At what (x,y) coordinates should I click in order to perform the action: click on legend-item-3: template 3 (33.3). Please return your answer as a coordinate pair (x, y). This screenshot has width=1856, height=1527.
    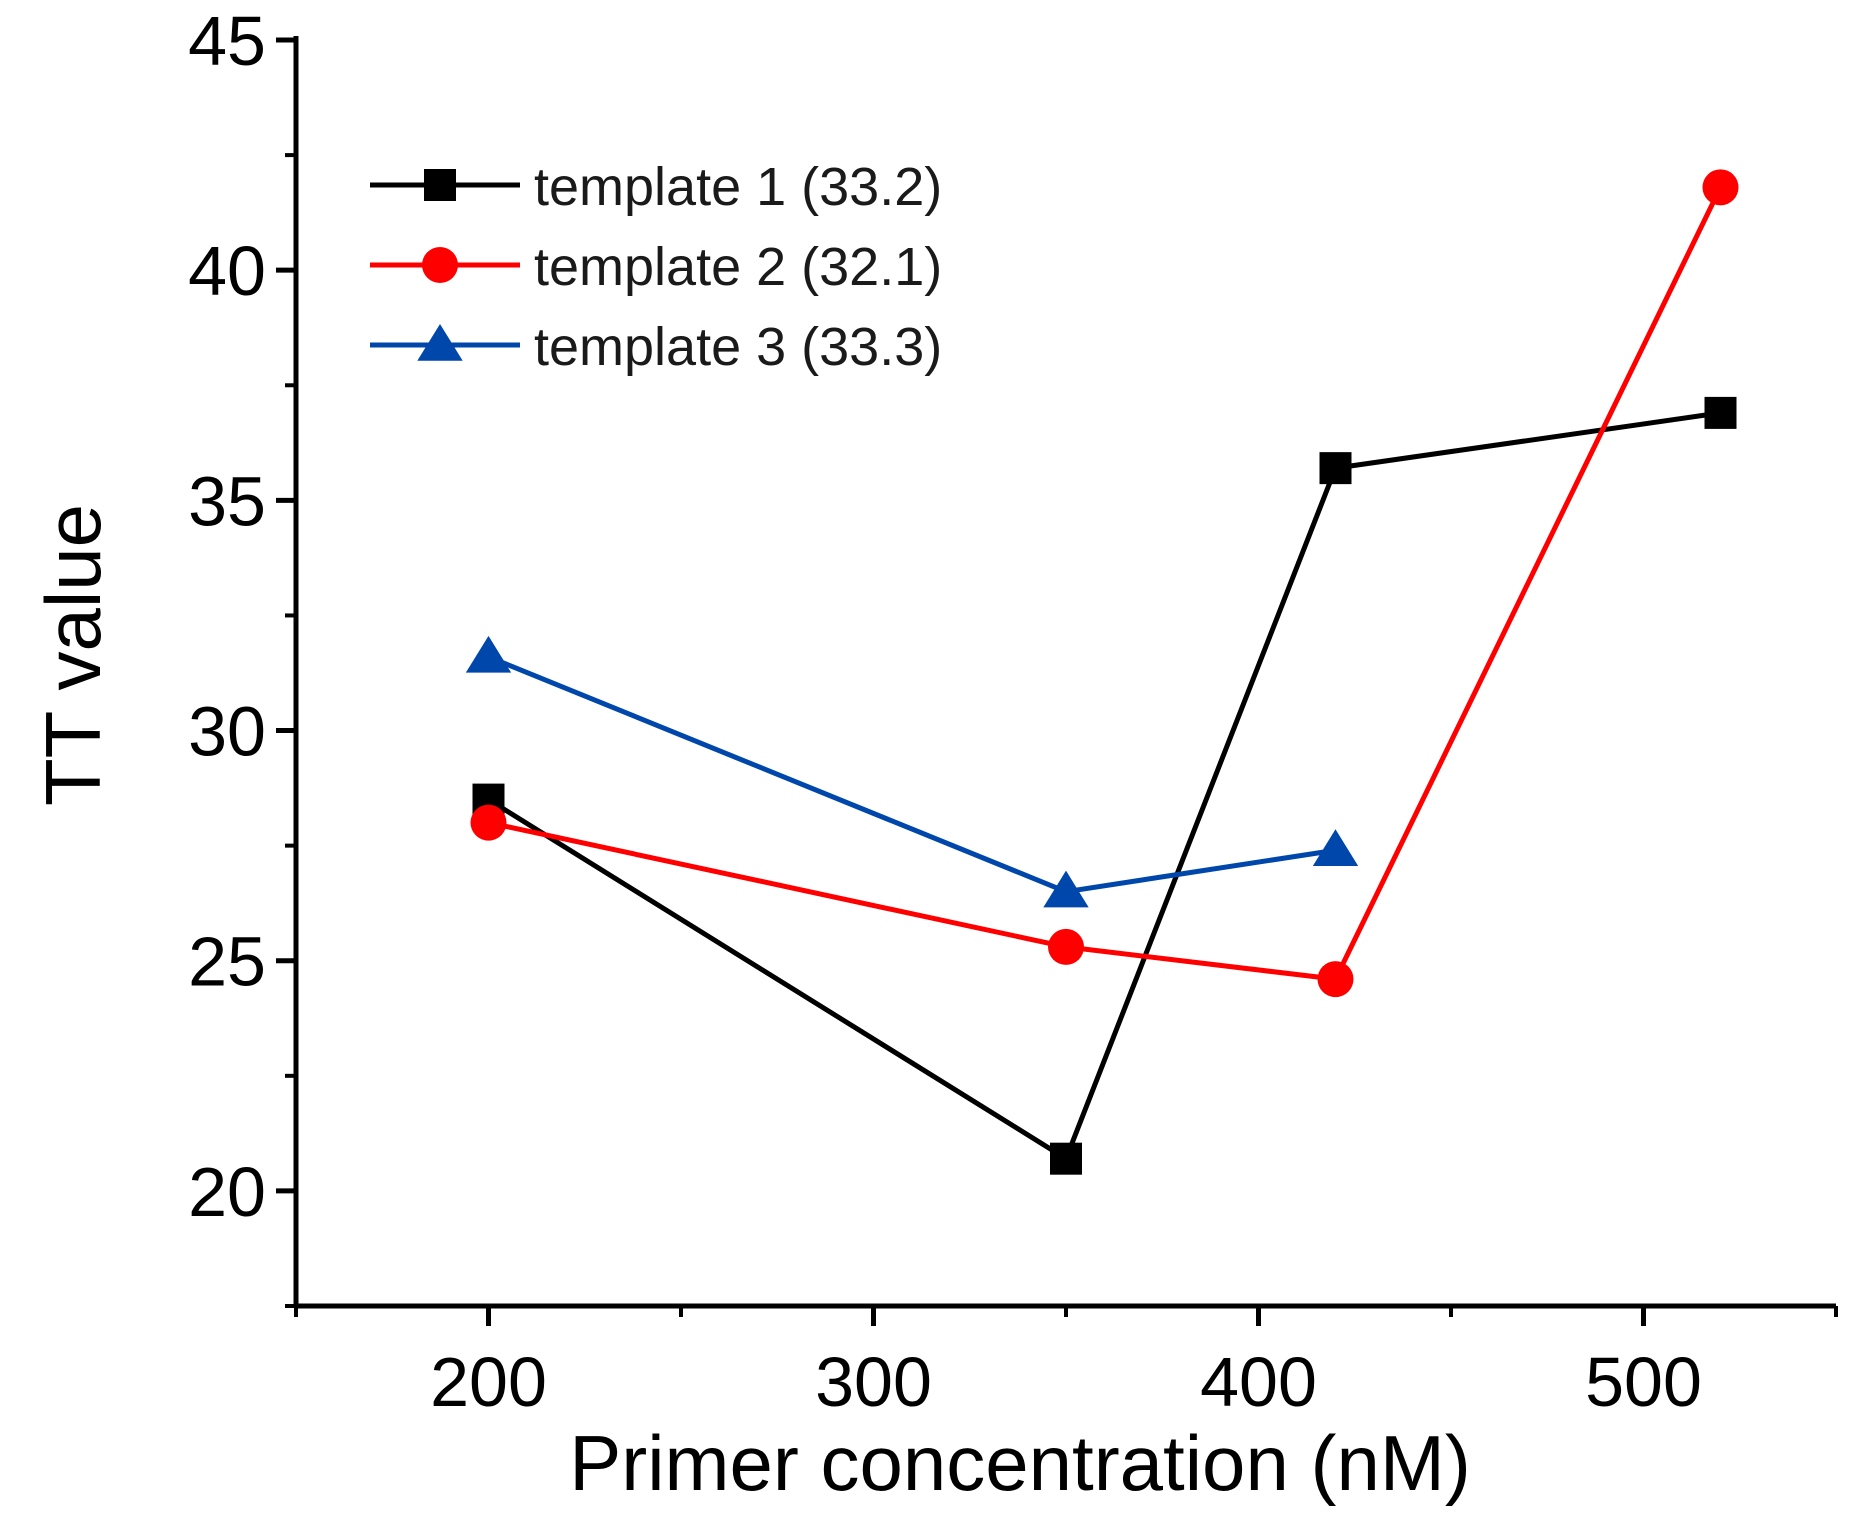
    Looking at the image, I should click on (656, 347).